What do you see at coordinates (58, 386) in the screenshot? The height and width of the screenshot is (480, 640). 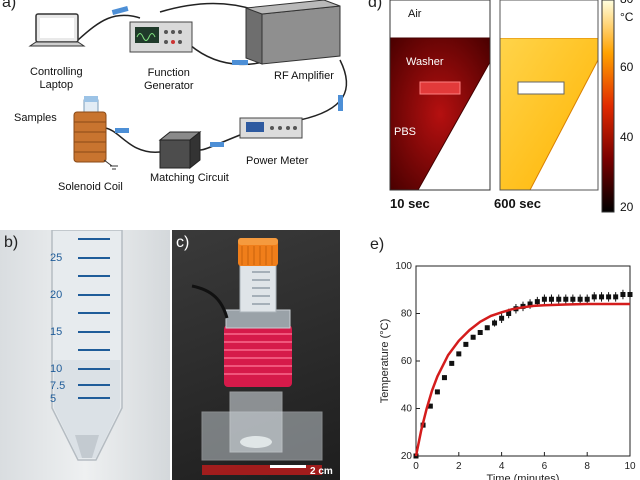 I see `graduation-7-5: 7.5` at bounding box center [58, 386].